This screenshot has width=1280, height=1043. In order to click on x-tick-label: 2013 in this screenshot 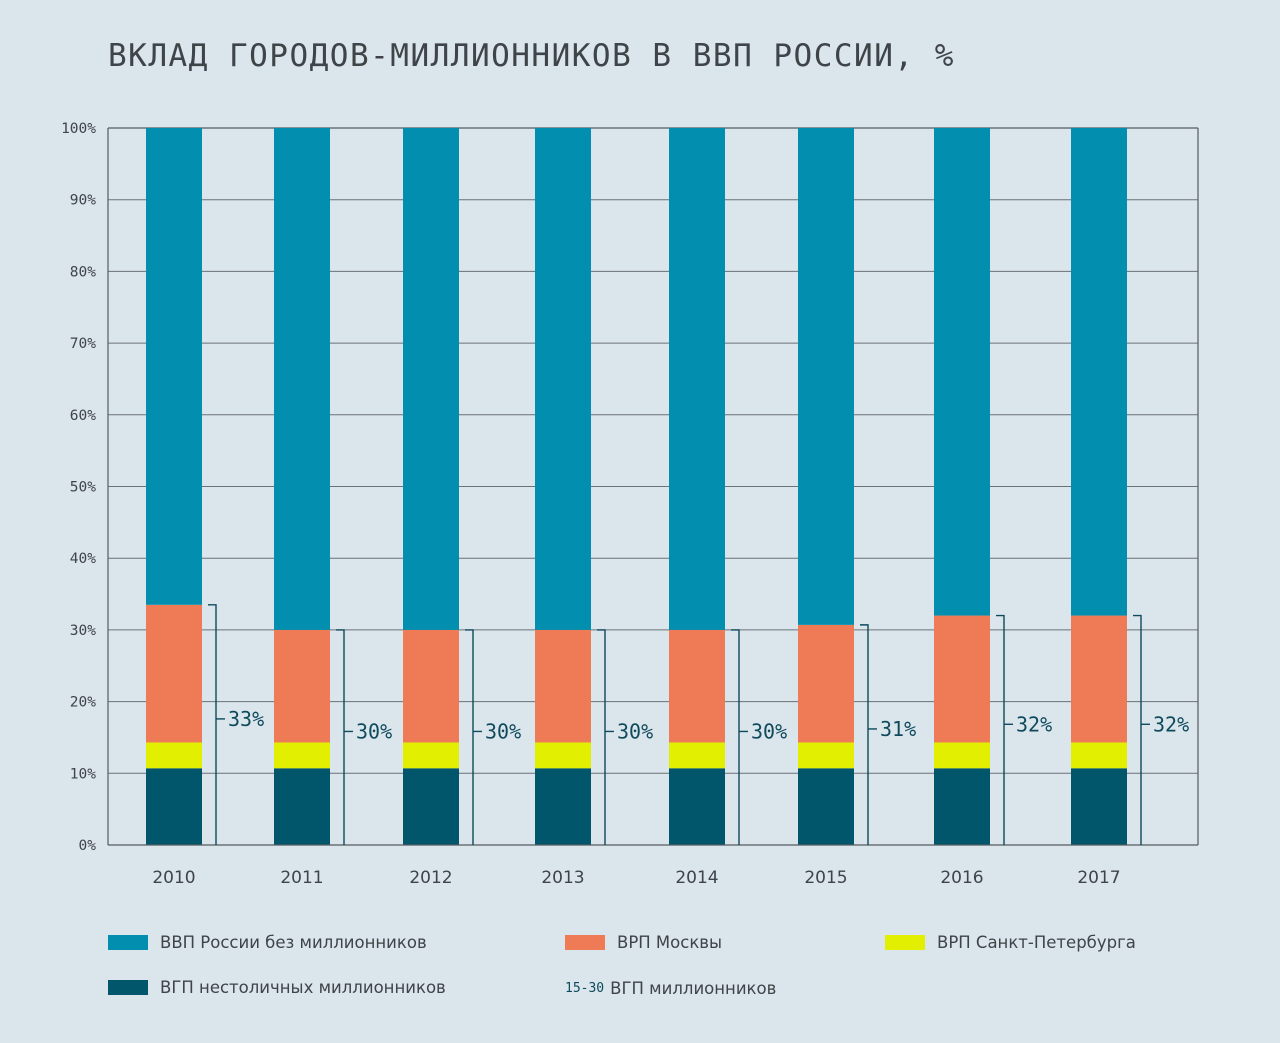, I will do `click(562, 878)`.